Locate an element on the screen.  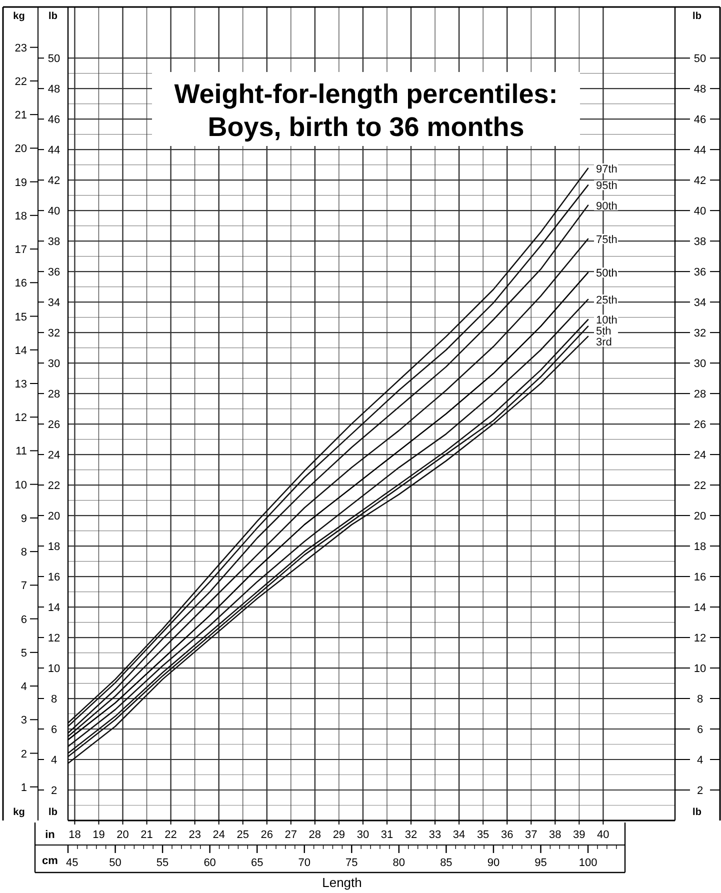
y-tick-label: 7 is located at coordinates (23, 586).